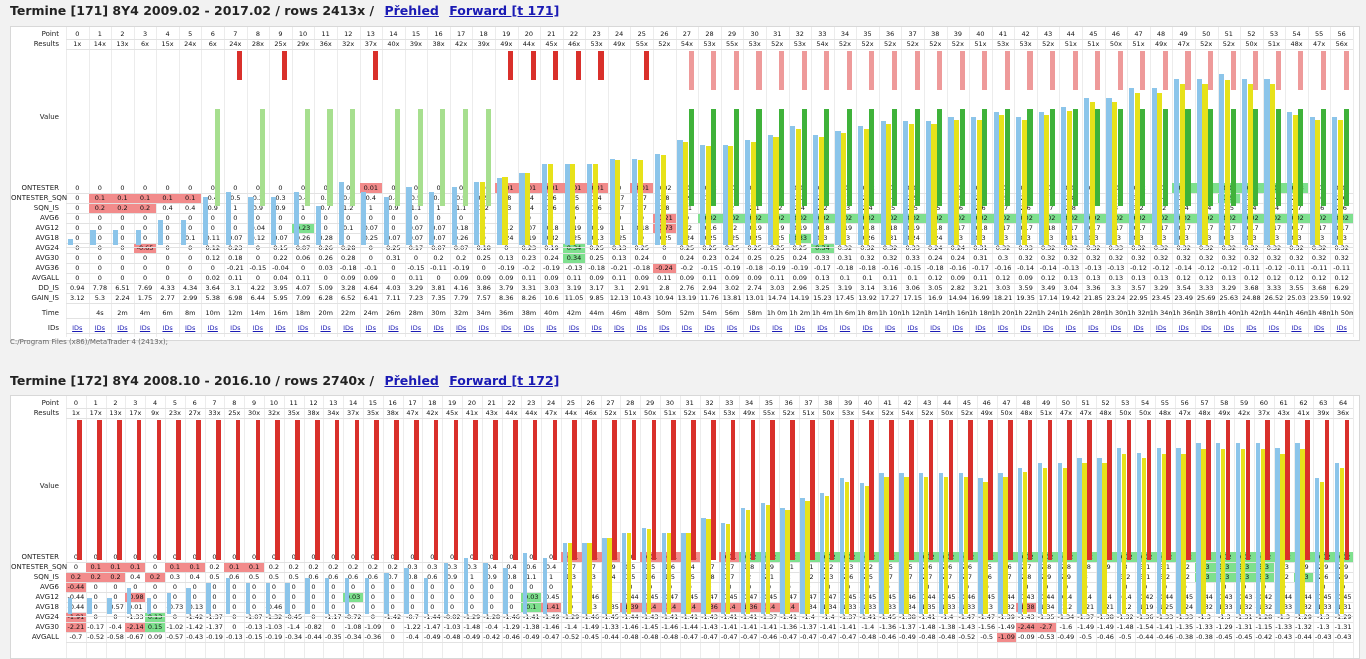 The width and height of the screenshot is (1366, 659). I want to click on avg24-cell: 0.31, so click(980, 248).